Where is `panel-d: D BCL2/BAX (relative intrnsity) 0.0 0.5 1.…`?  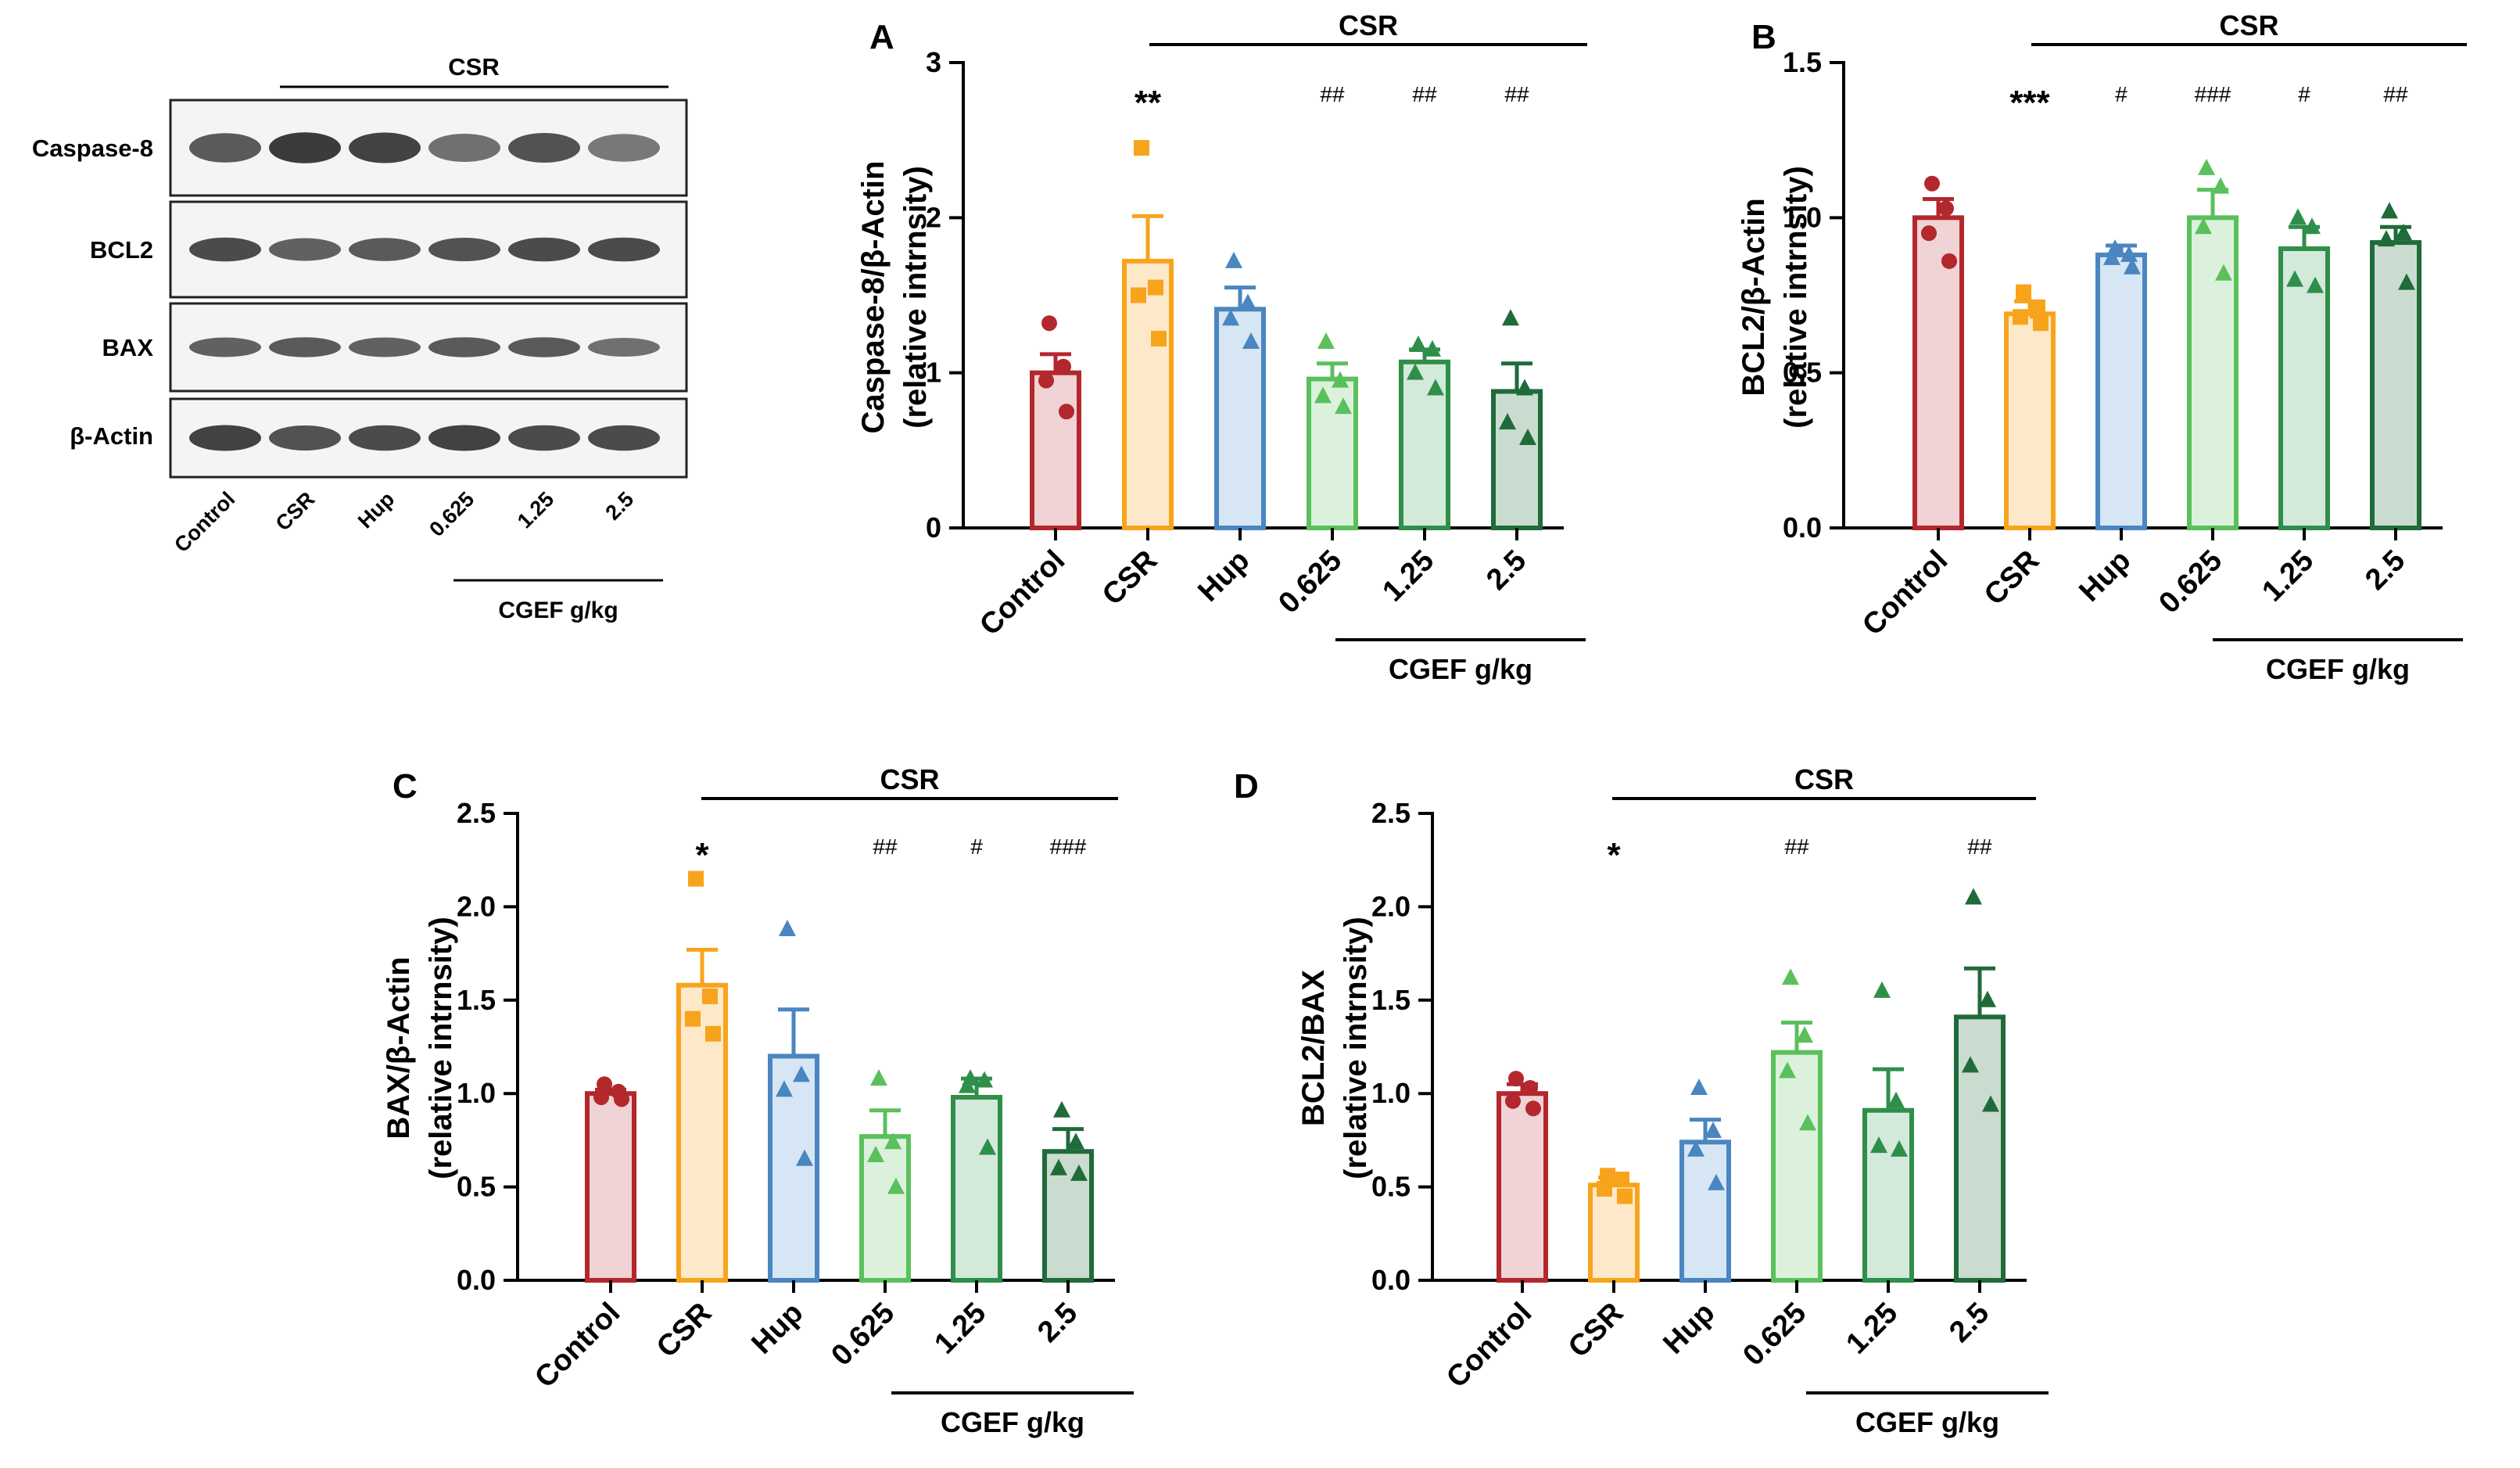
panel-d: D BCL2/BAX (relative intrnsity) 0.0 0.5 1.… is located at coordinates (1641, 1100).